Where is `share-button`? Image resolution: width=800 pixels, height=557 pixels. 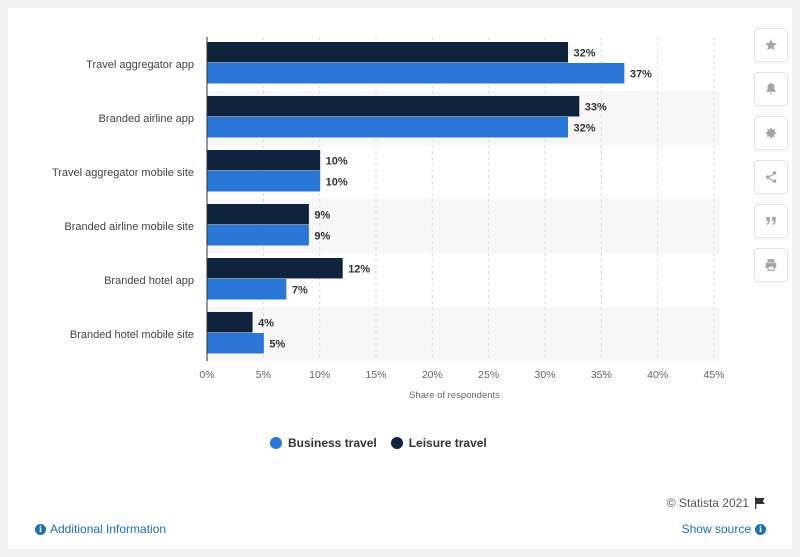
share-button is located at coordinates (771, 177).